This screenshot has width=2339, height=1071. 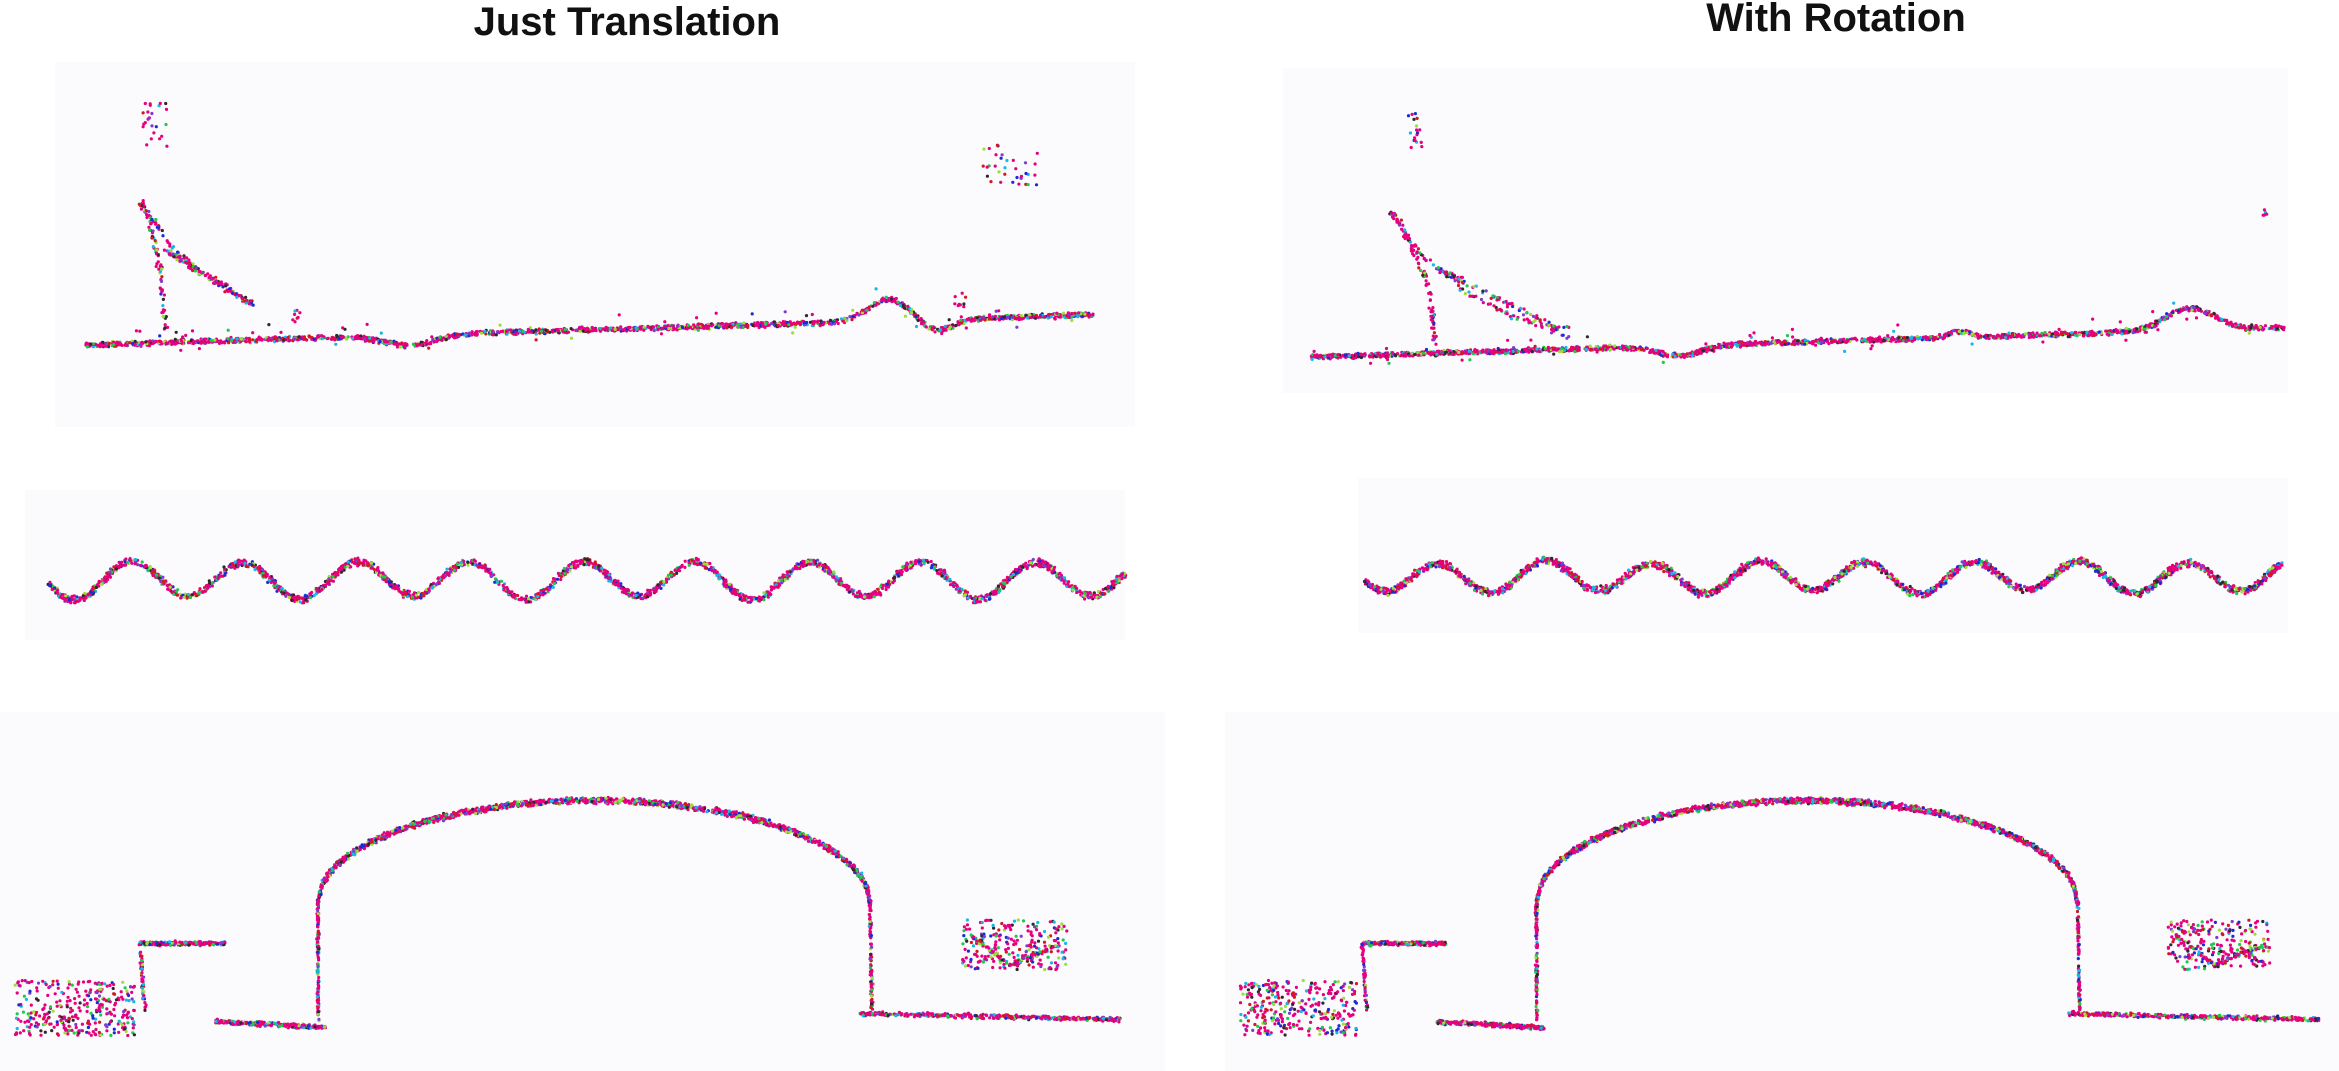 What do you see at coordinates (587, 580) in the screenshot?
I see `cloud-left-middle` at bounding box center [587, 580].